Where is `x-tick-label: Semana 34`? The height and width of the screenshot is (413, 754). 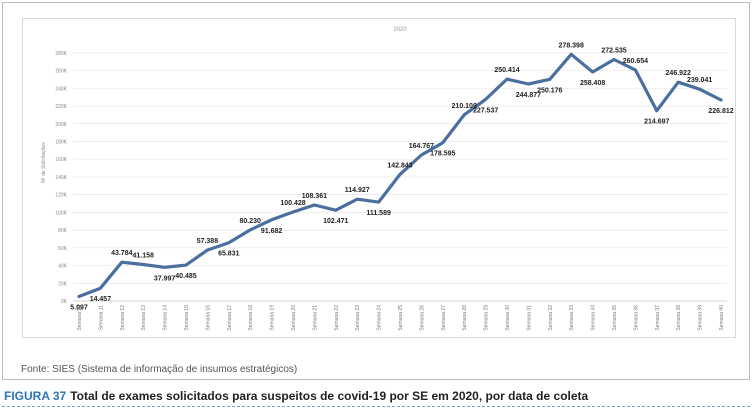
x-tick-label: Semana 34 is located at coordinates (594, 318).